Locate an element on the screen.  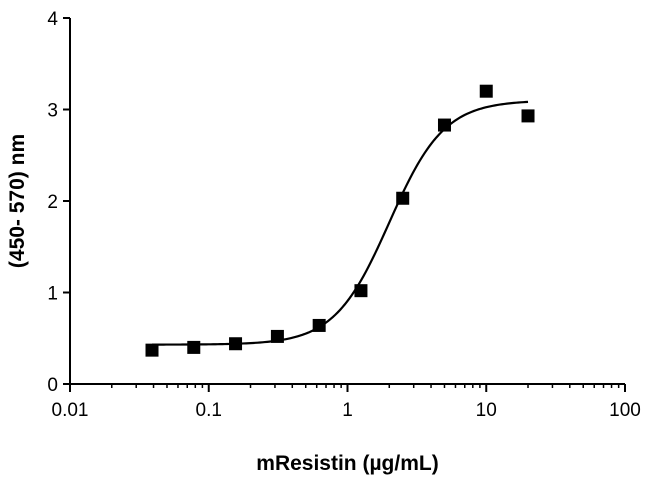
x-ticks: 0.01 0.1 1 10 100 is located at coordinates (346, 402).